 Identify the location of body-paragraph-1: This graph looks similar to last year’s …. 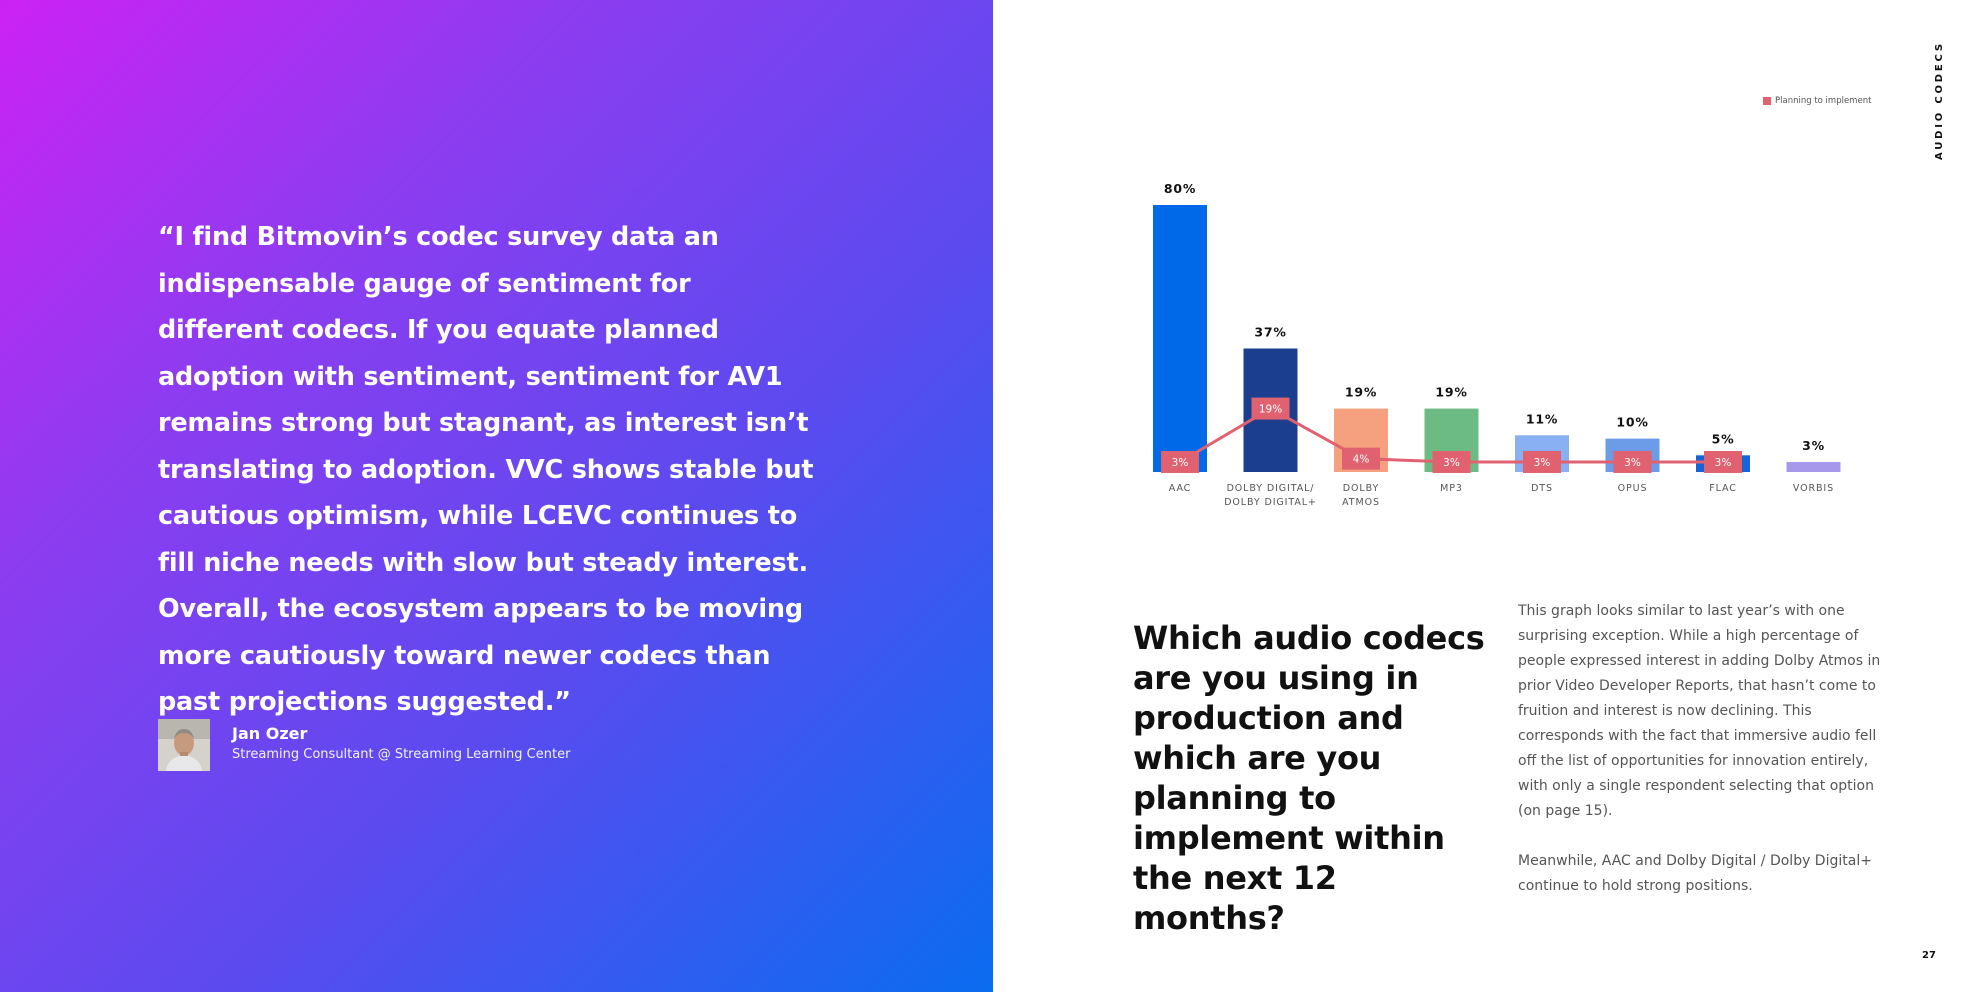
(1699, 711).